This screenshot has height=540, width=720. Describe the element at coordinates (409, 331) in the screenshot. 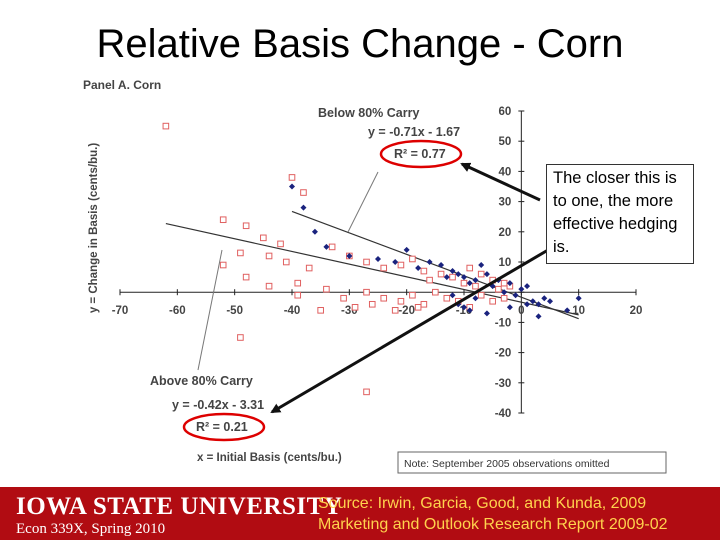

I see `arrow-to-low-r2` at that location.